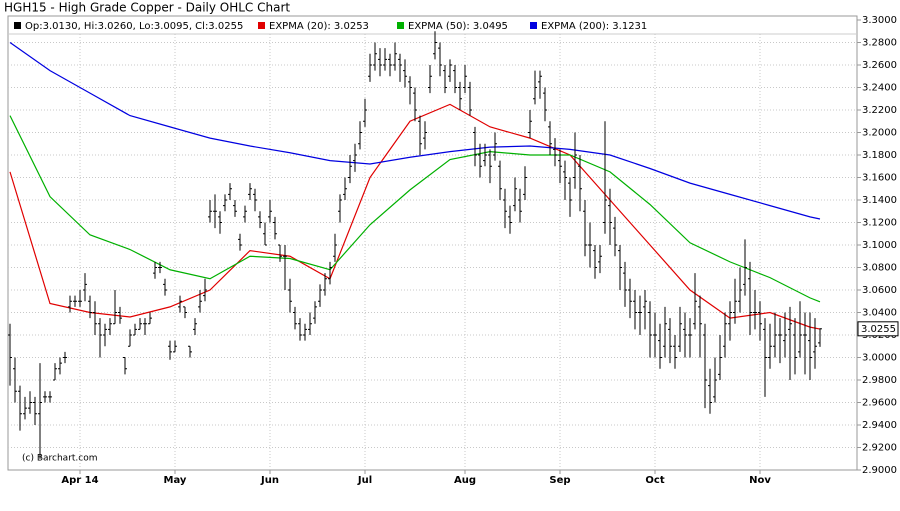 The height and width of the screenshot is (511, 900). Describe the element at coordinates (879, 425) in the screenshot. I see `y-tick-label: 2.9400` at that location.